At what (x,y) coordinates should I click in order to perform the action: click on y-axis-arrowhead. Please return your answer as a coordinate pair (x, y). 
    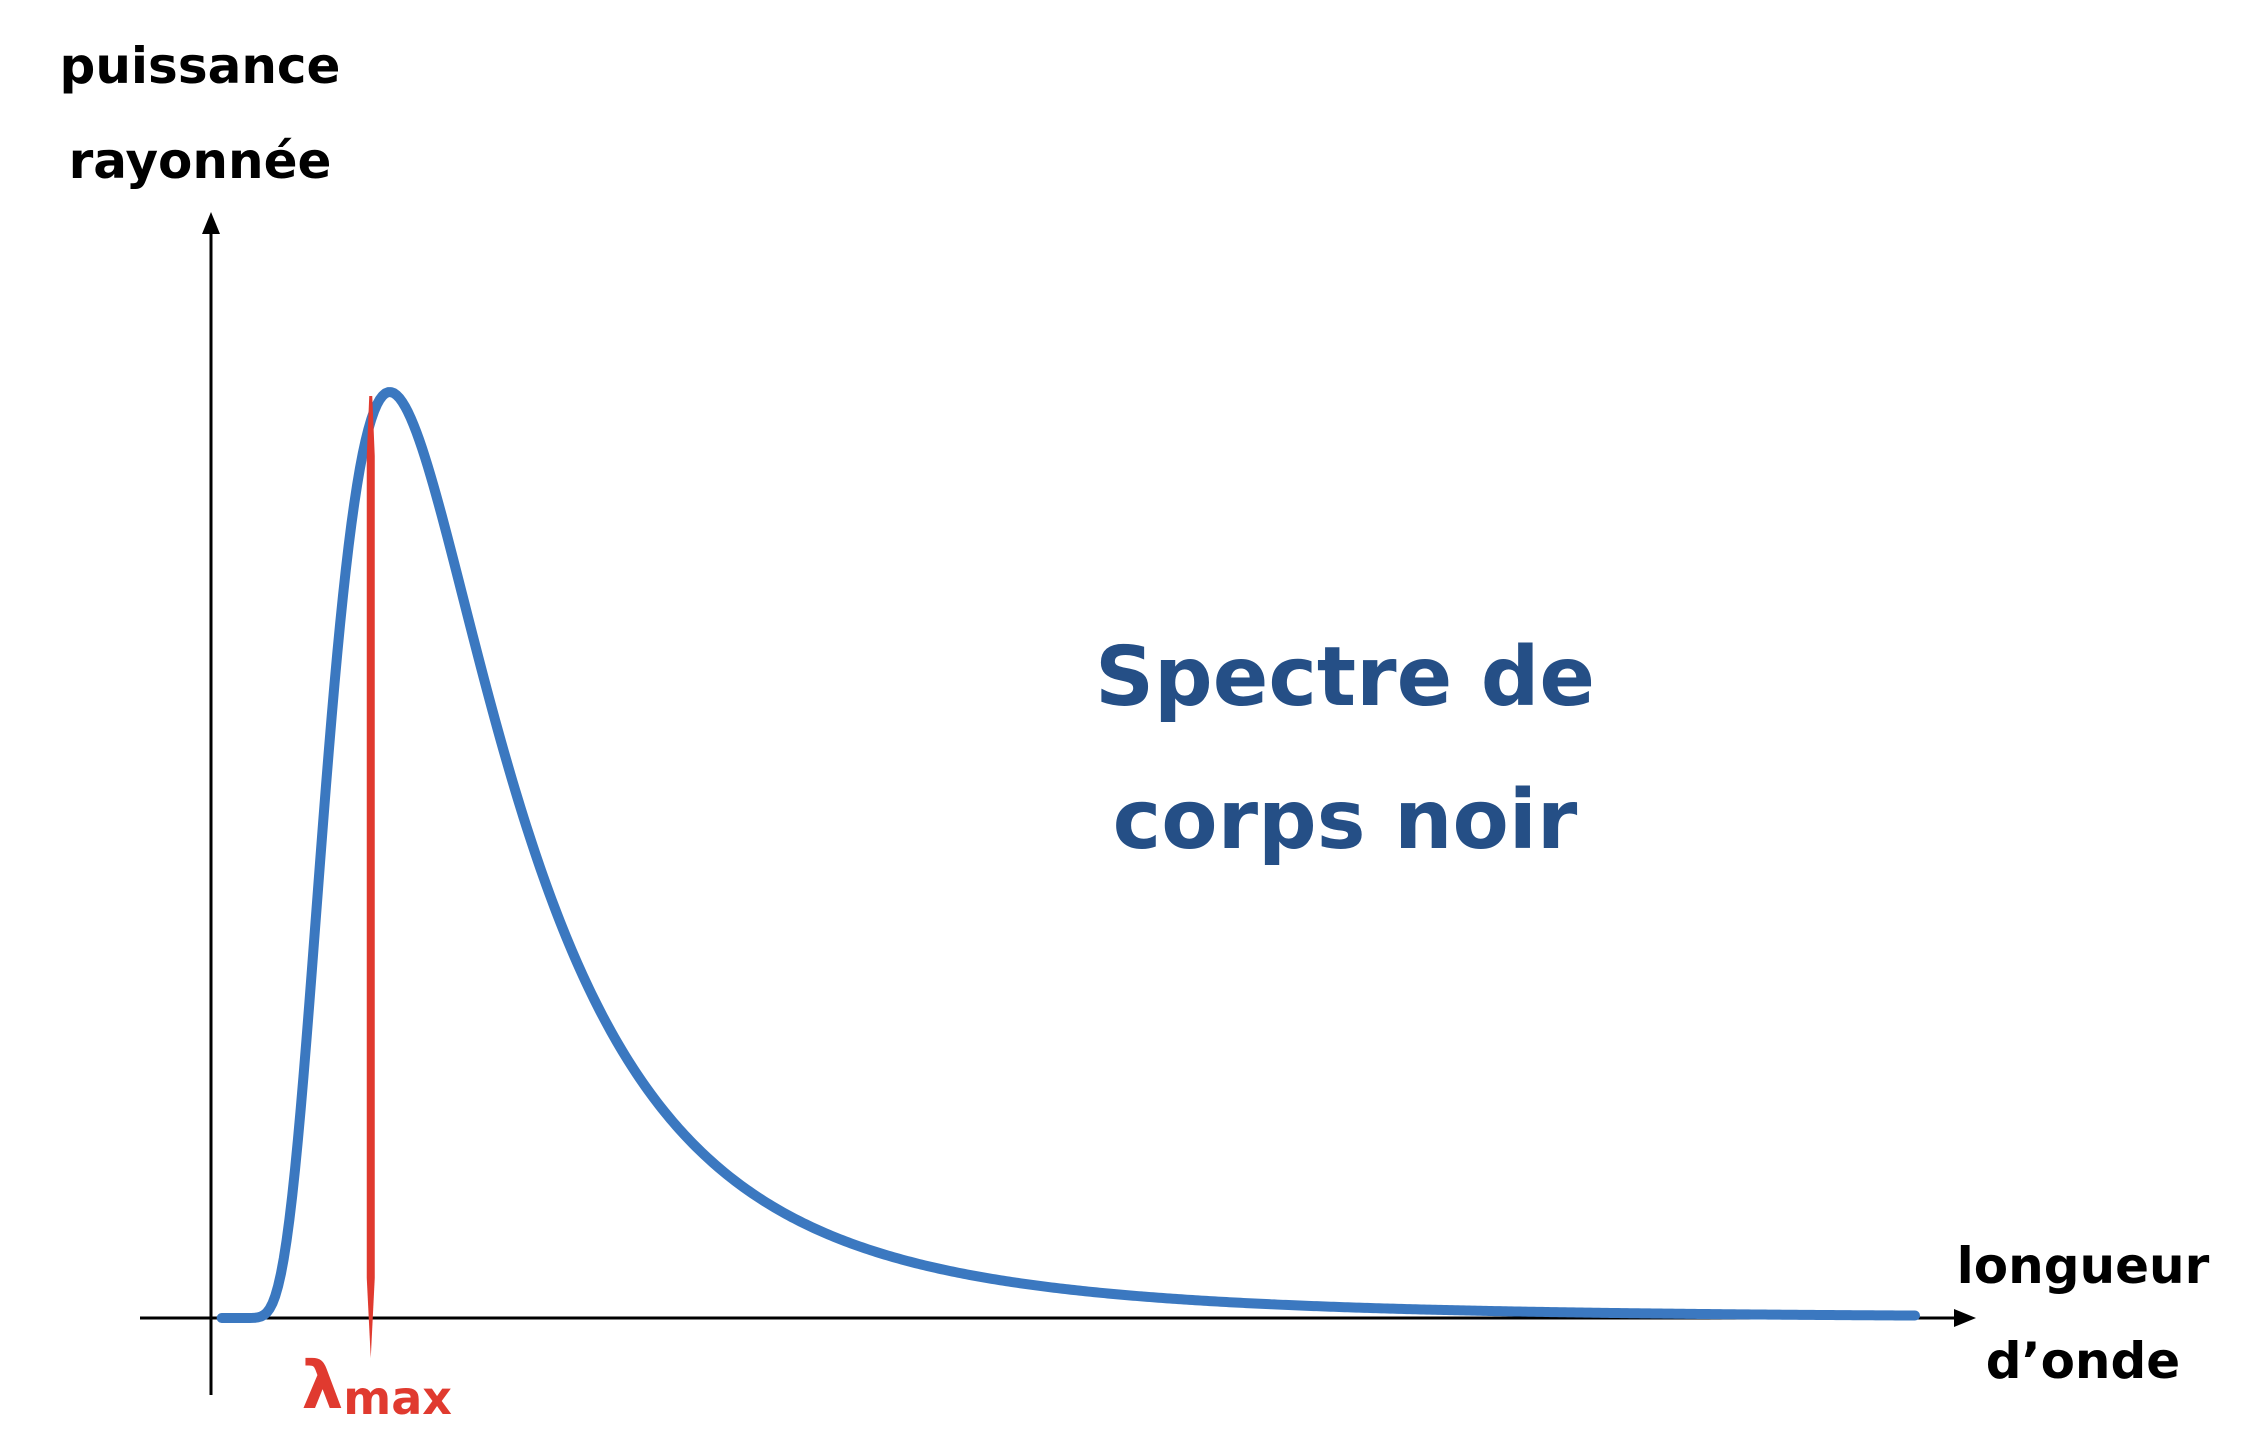
    Looking at the image, I should click on (211, 223).